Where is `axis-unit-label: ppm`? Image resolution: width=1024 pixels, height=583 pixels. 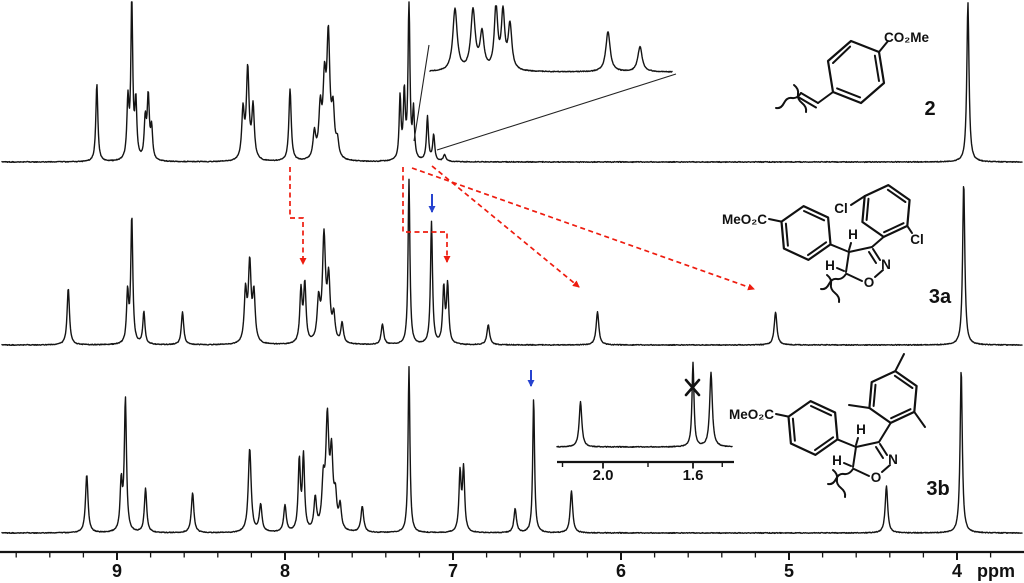 axis-unit-label: ppm is located at coordinates (996, 571).